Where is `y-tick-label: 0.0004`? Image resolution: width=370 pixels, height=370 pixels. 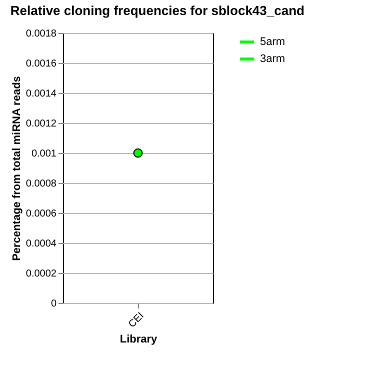 y-tick-label: 0.0004 is located at coordinates (41, 244).